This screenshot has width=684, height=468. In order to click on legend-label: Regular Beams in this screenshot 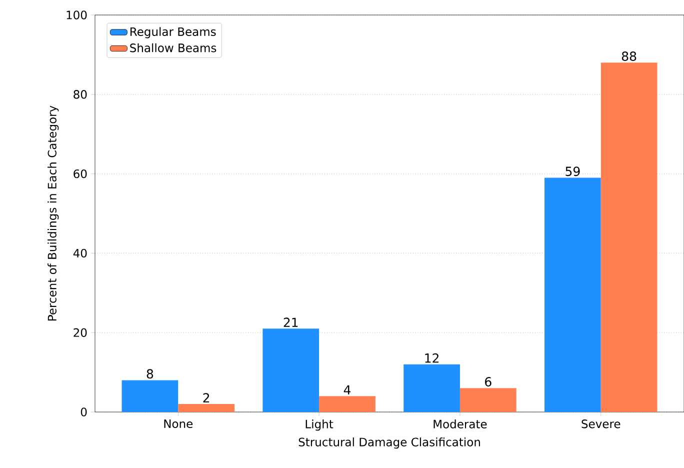, I will do `click(173, 32)`.